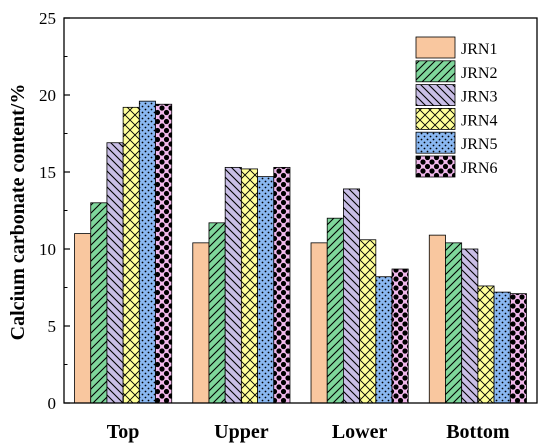 The width and height of the screenshot is (550, 447). I want to click on bar-jrn6-bottom, so click(518, 348).